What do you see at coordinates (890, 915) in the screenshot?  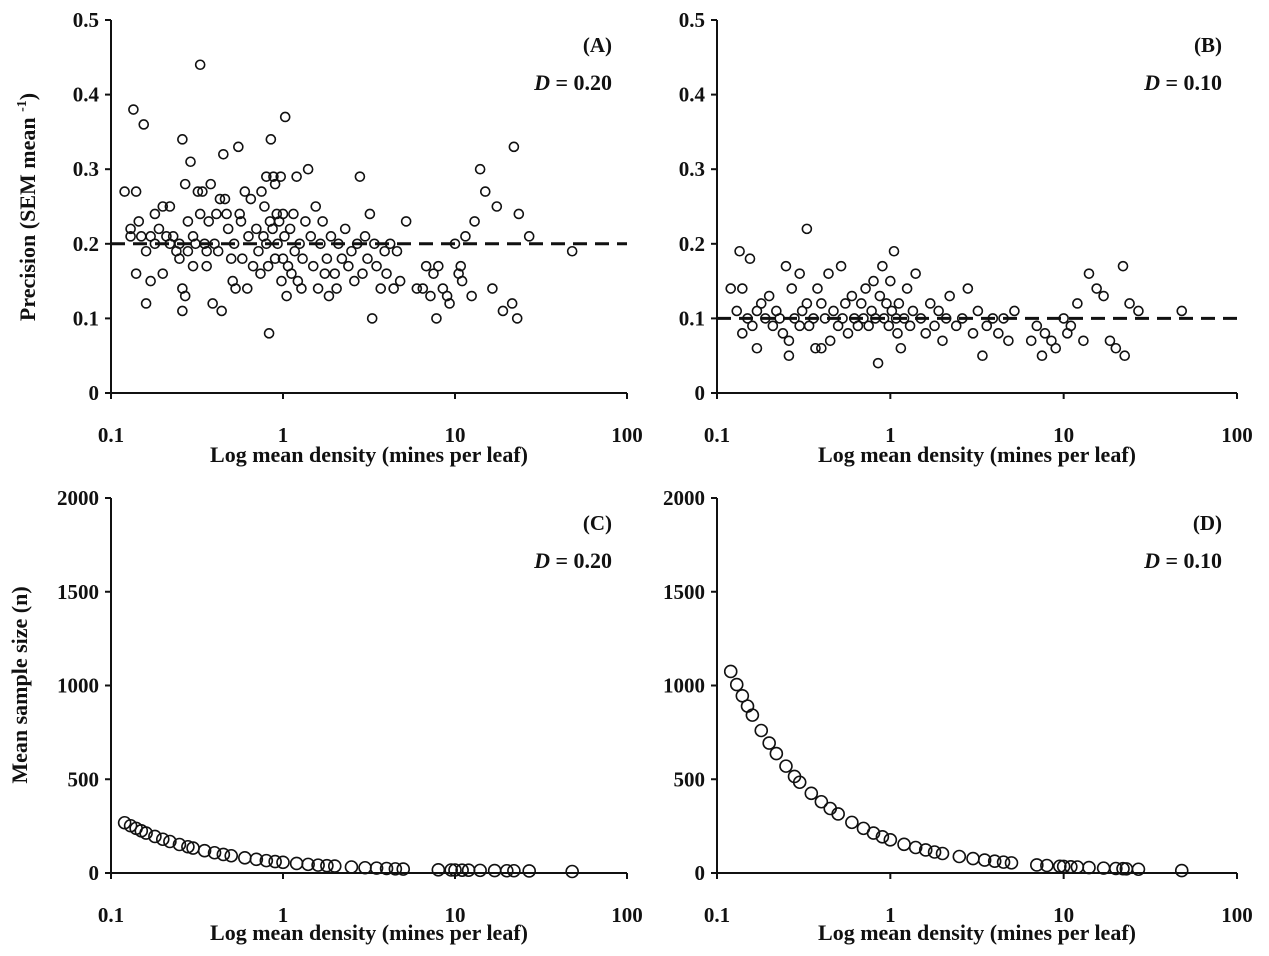 I see `x-tick-label: 1` at bounding box center [890, 915].